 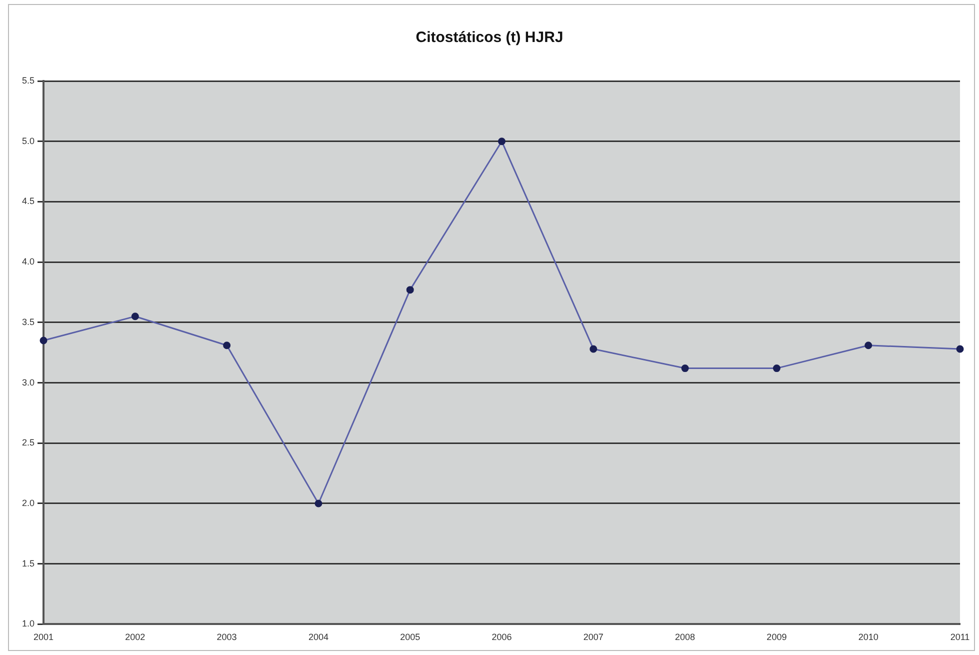 I want to click on y-tick-label: 3.0, so click(x=28, y=382).